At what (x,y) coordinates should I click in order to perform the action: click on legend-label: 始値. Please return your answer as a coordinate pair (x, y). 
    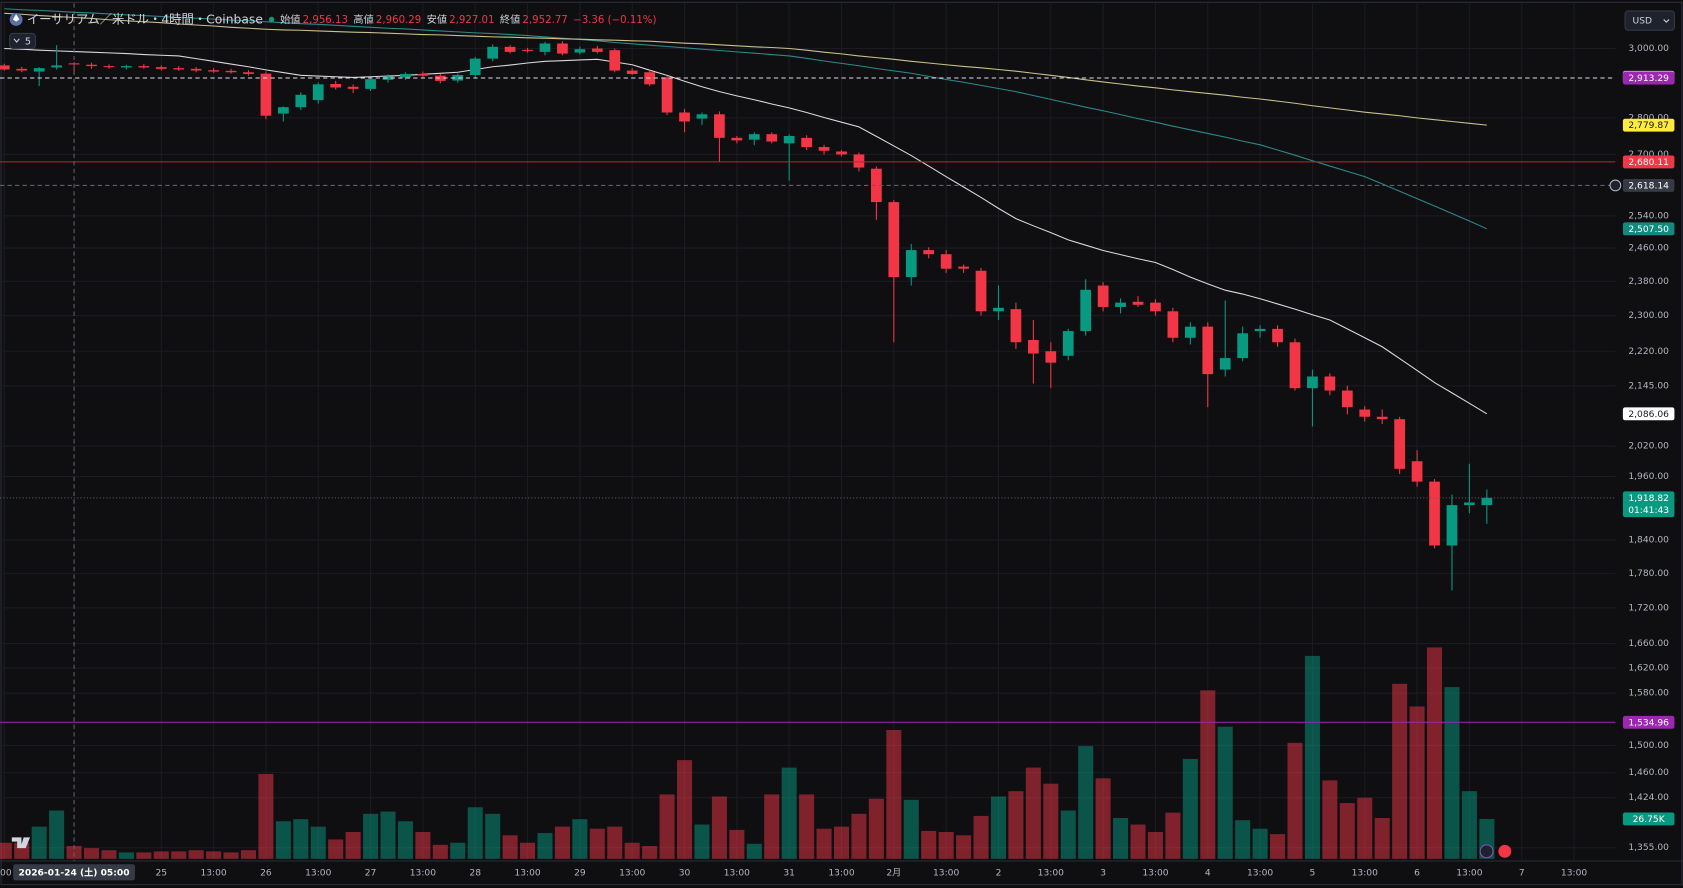
    Looking at the image, I should click on (290, 19).